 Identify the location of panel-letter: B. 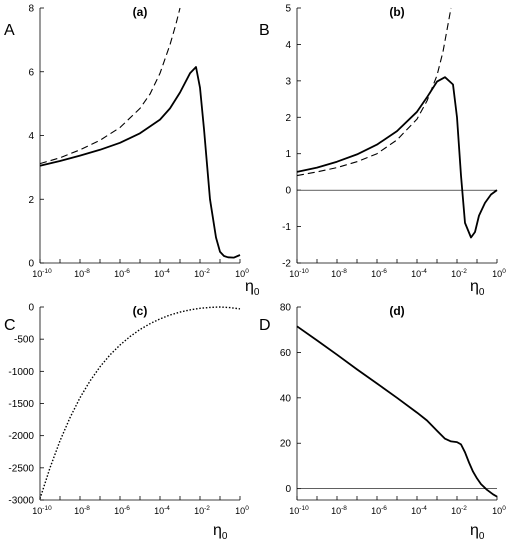
(264, 30).